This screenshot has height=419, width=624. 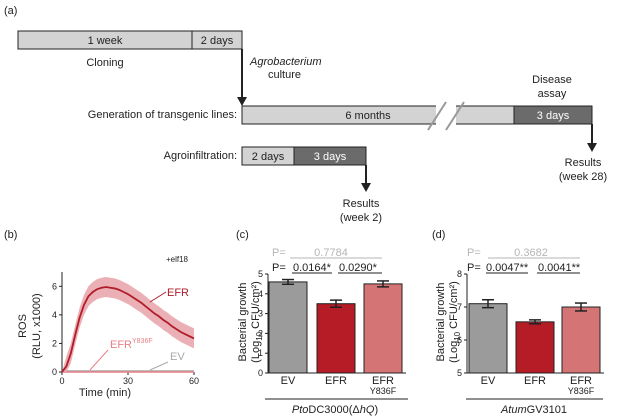 I want to click on d-ylabel-2: (Log10 CFU/cm²), so click(x=455, y=322).